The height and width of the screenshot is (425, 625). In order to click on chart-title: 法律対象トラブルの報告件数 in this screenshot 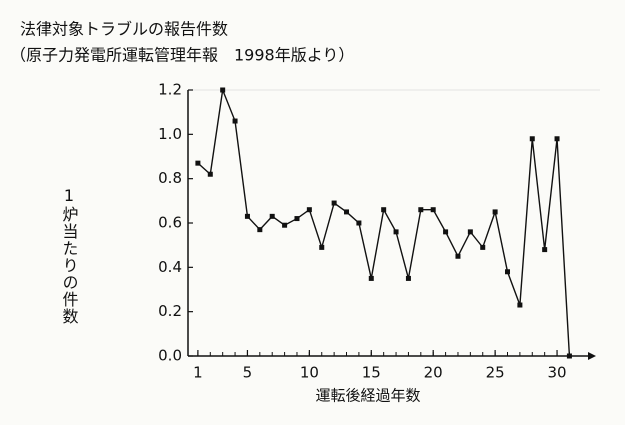, I will do `click(124, 29)`.